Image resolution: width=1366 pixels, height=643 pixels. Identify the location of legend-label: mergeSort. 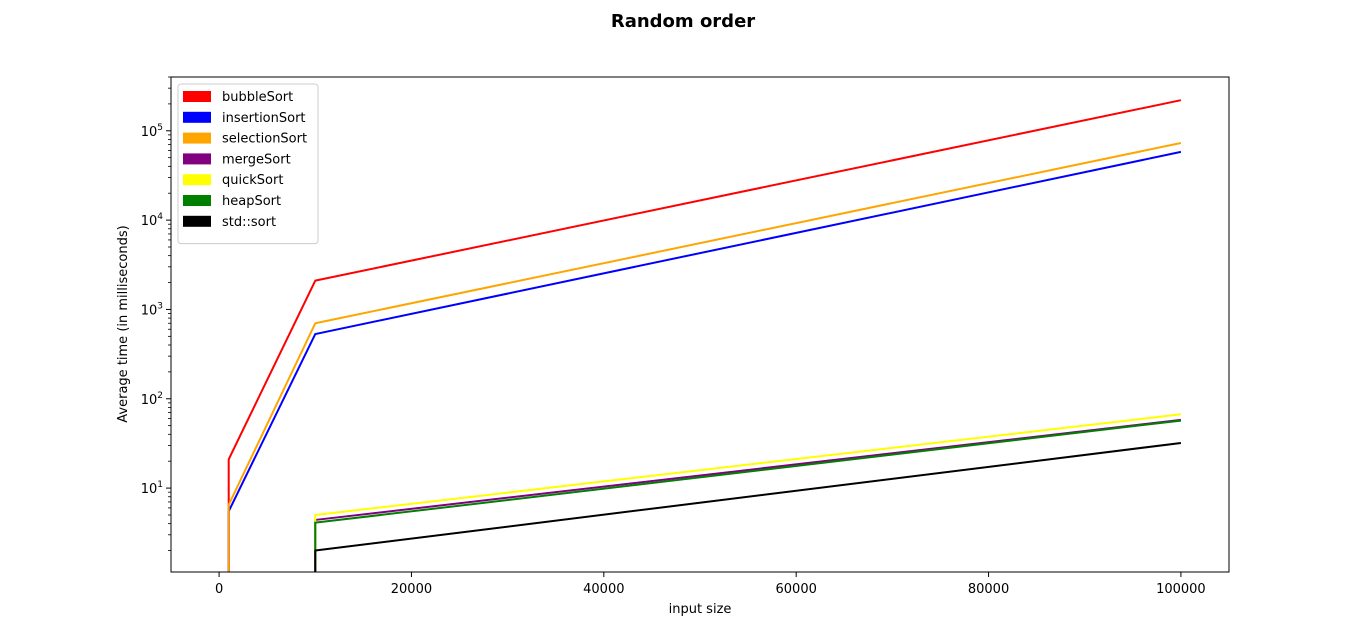
(256, 159).